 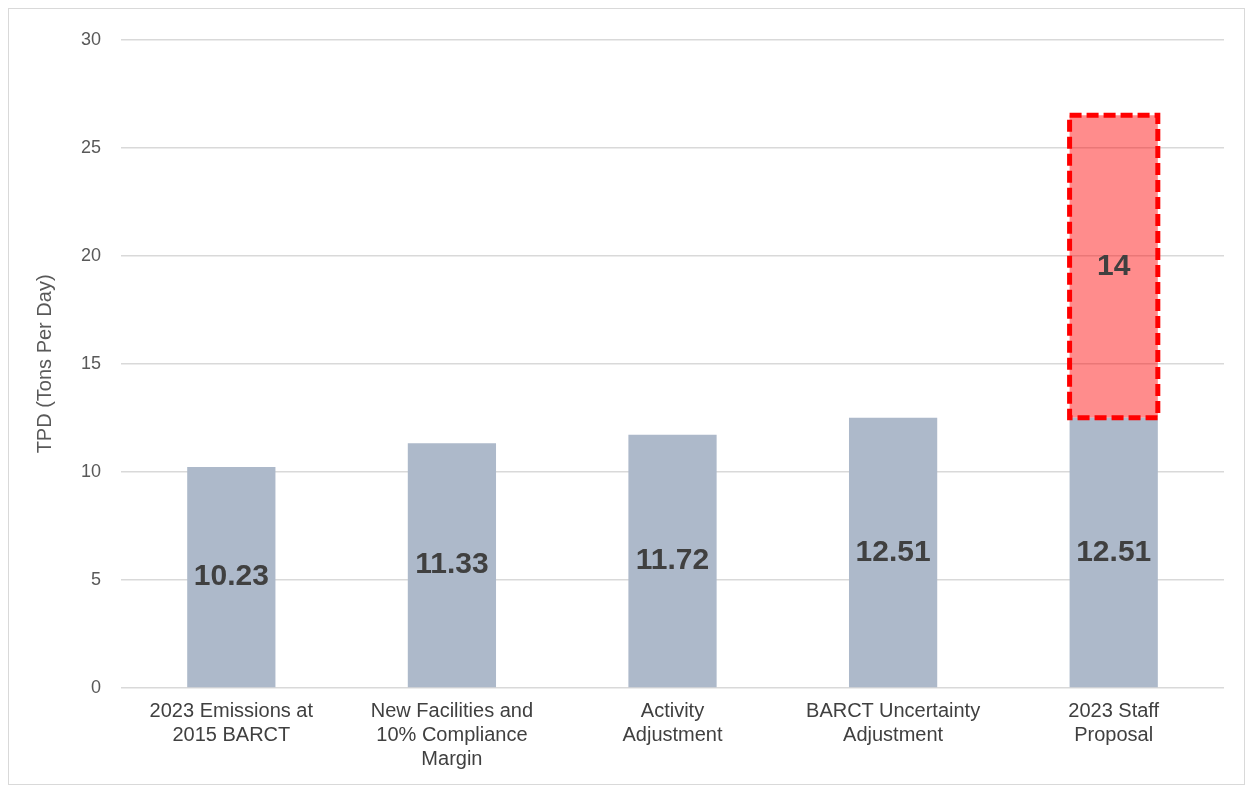 What do you see at coordinates (96, 578) in the screenshot?
I see `y-tick-label: 5` at bounding box center [96, 578].